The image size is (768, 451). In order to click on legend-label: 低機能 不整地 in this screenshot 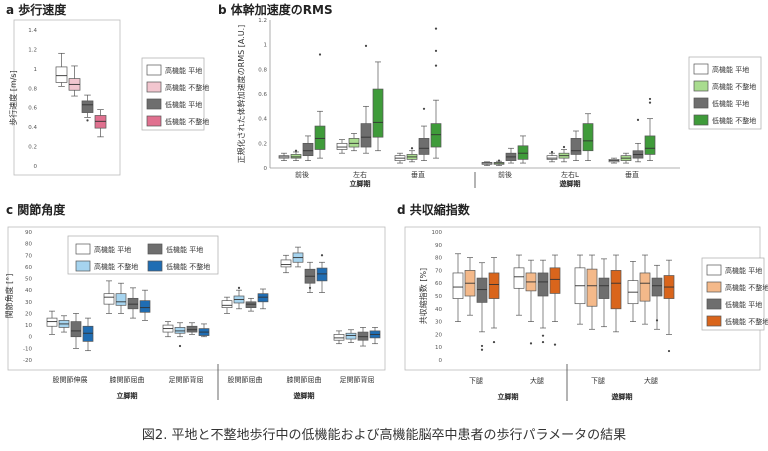, I will do `click(188, 266)`.